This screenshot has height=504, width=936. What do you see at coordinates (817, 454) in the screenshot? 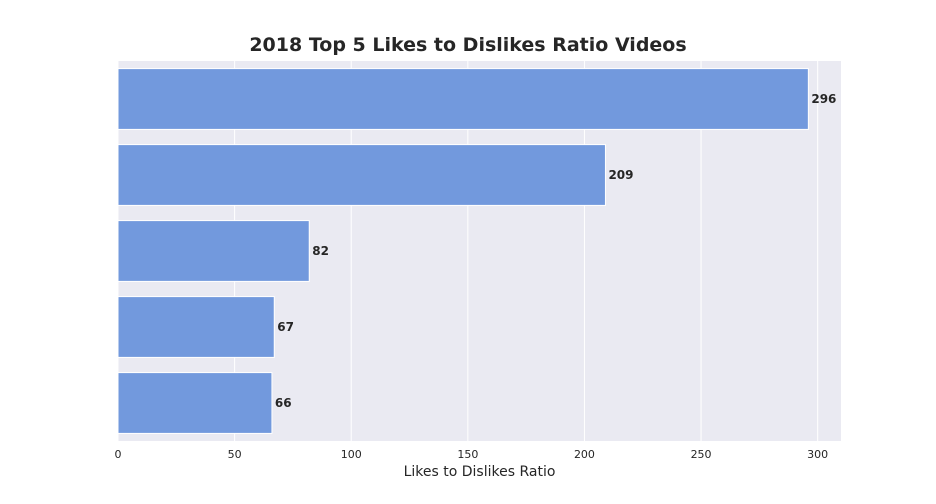
I see `x-tick-label: 300` at bounding box center [817, 454].